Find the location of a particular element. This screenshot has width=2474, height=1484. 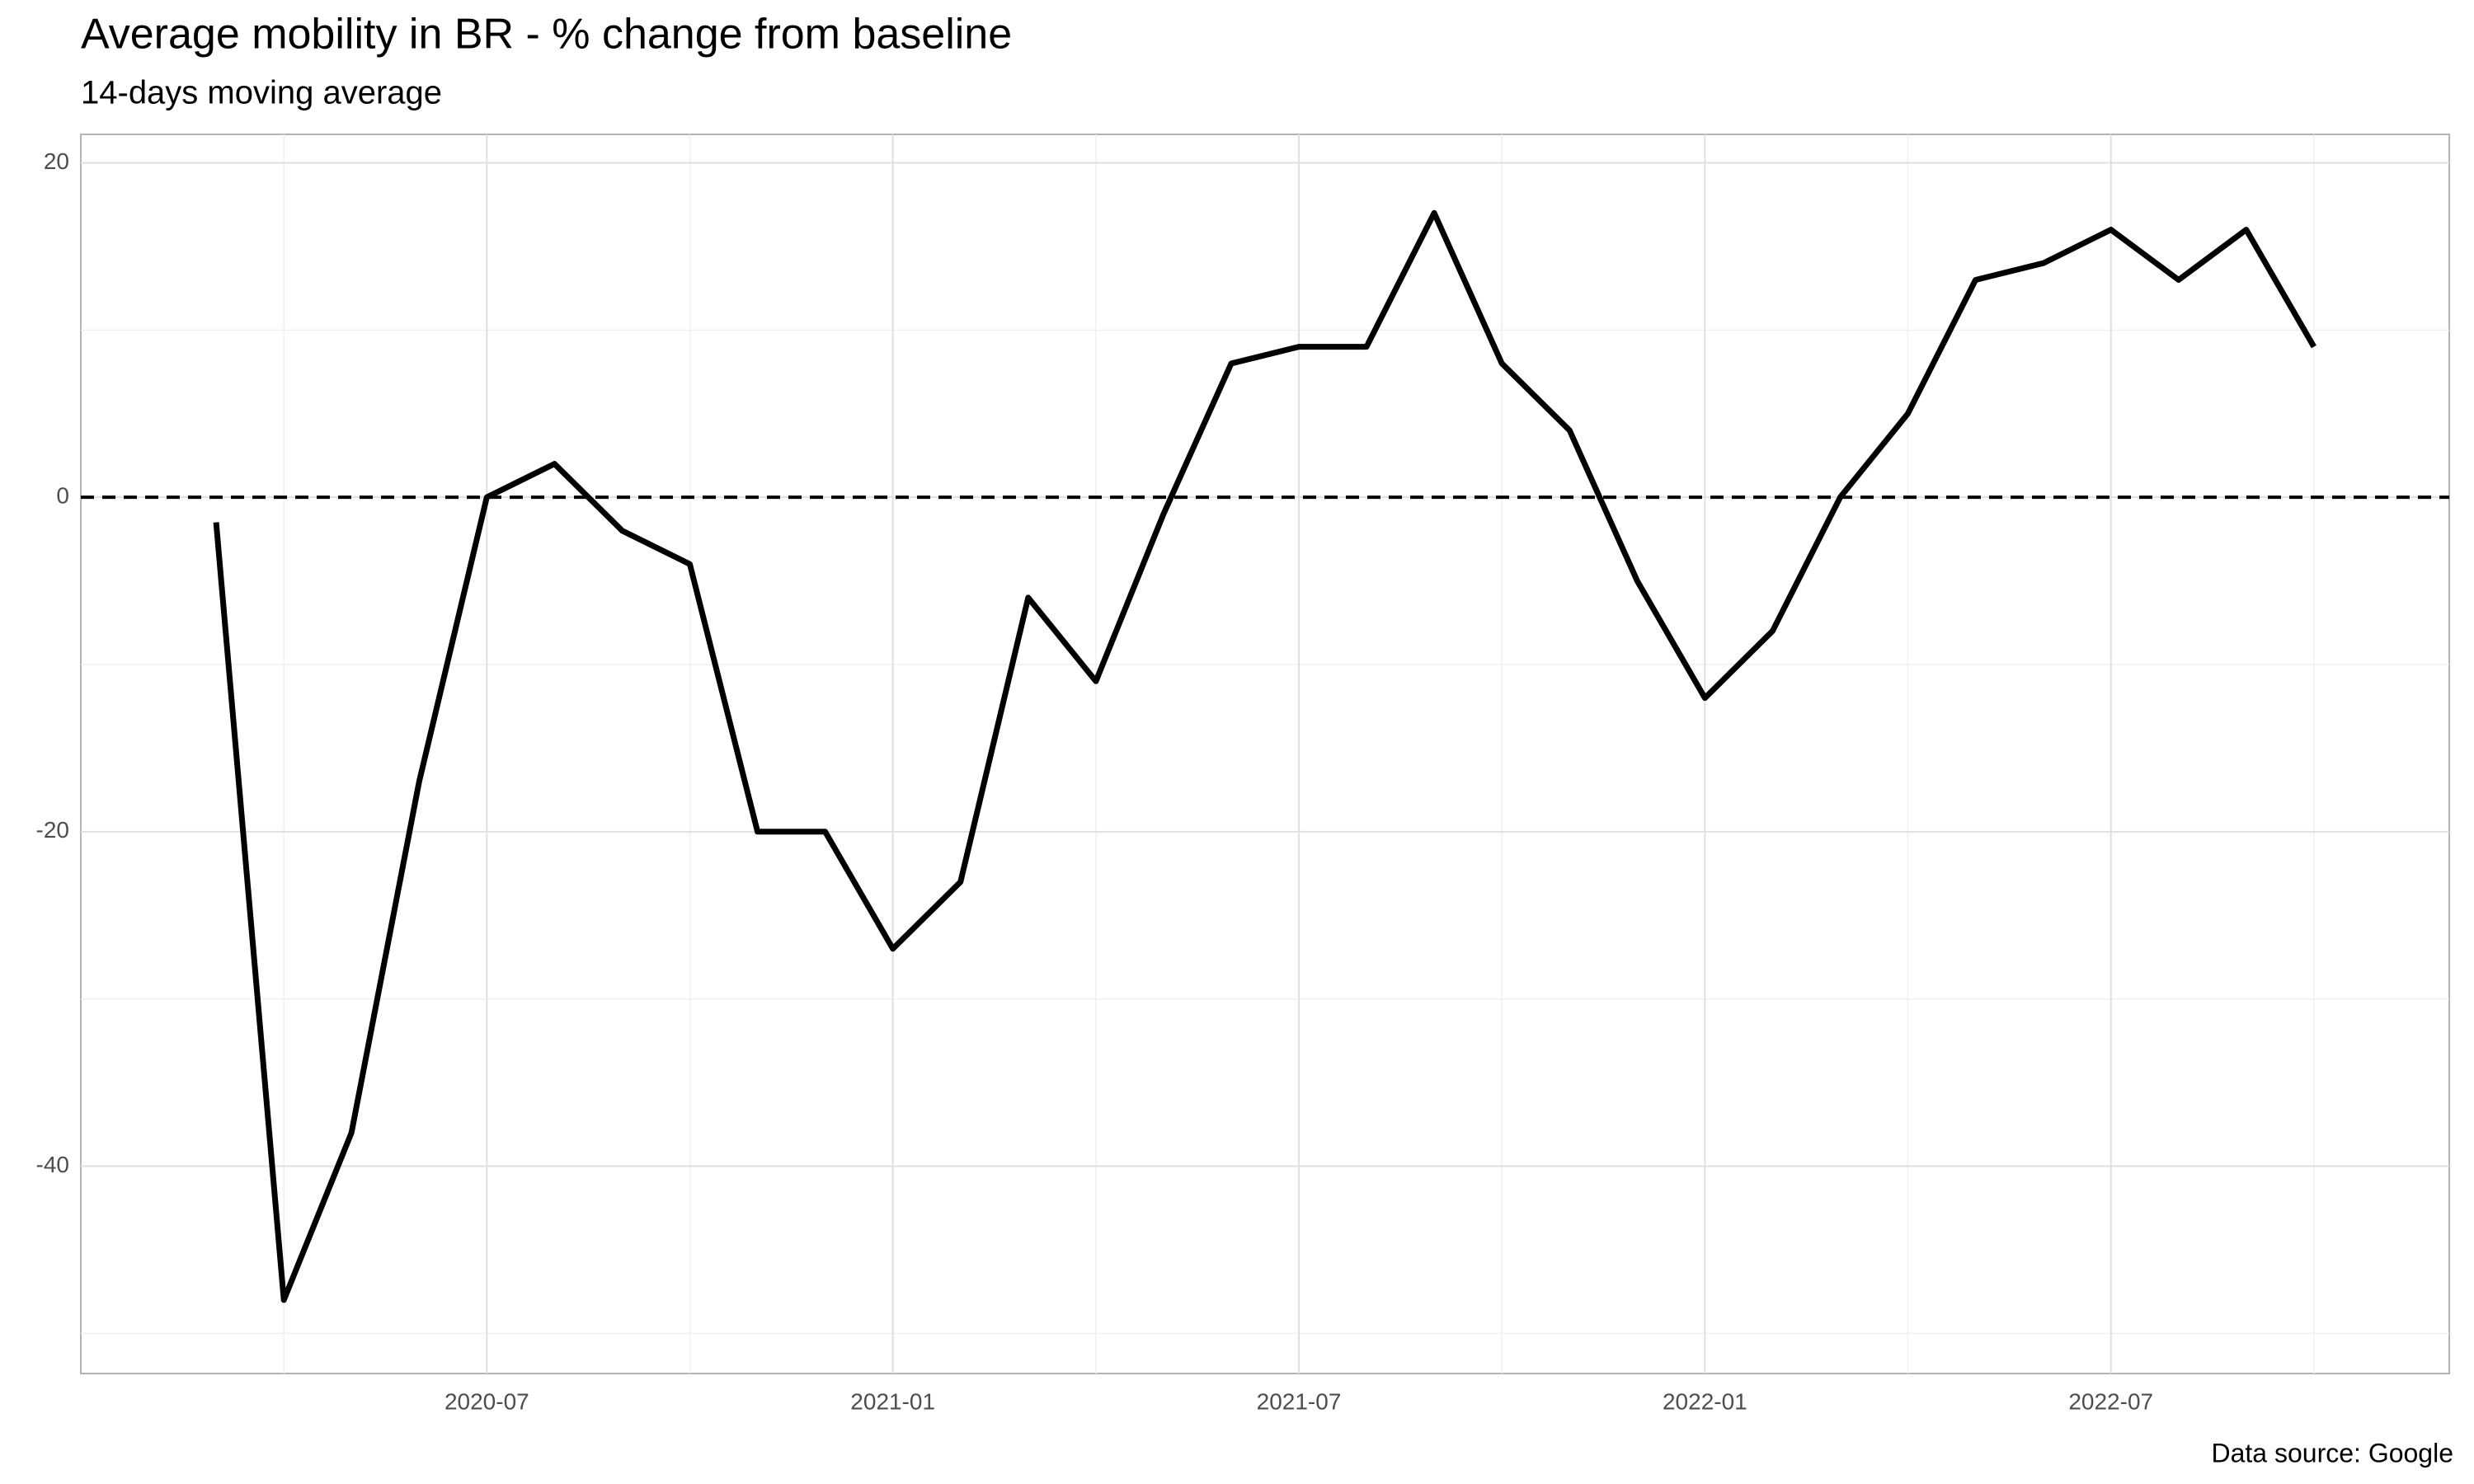

x-tick-label: 2022-07 is located at coordinates (2110, 1401).